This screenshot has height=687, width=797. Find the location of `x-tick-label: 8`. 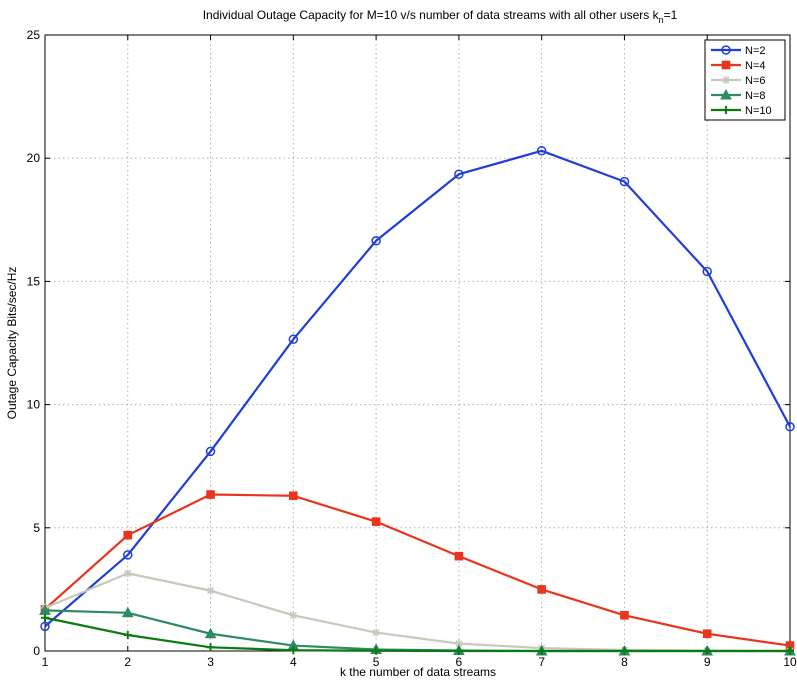

x-tick-label: 8 is located at coordinates (624, 662).